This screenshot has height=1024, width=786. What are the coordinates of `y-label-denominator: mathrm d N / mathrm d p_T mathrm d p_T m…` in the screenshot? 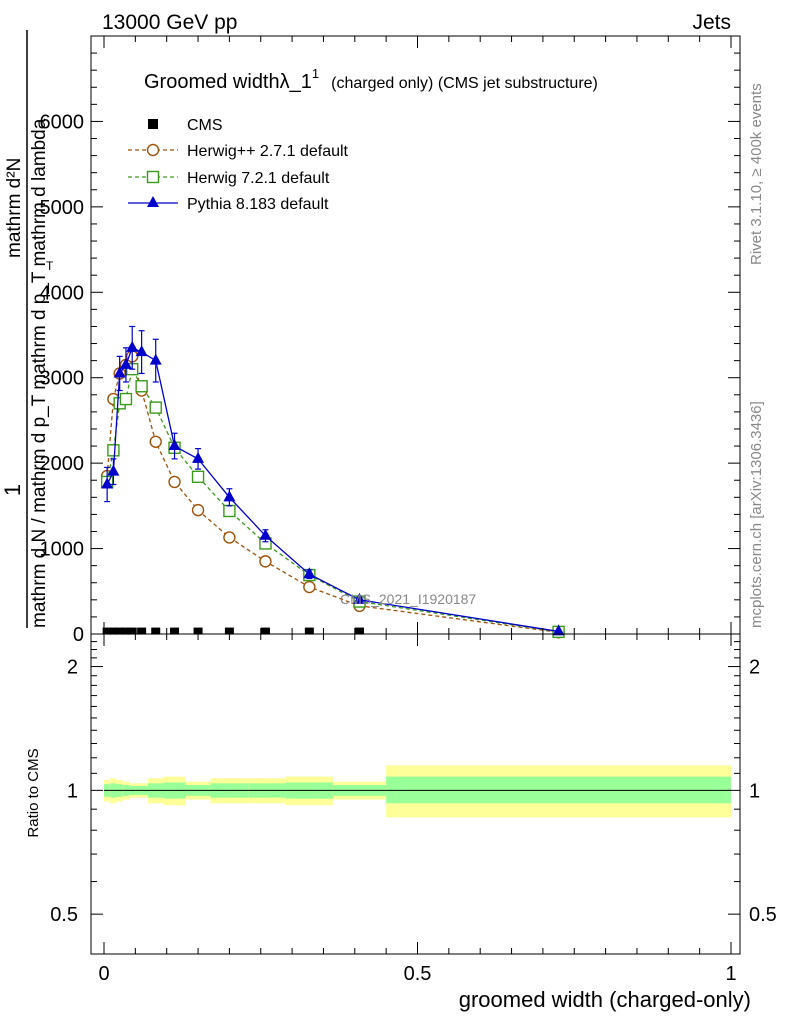 It's located at (39, 373).